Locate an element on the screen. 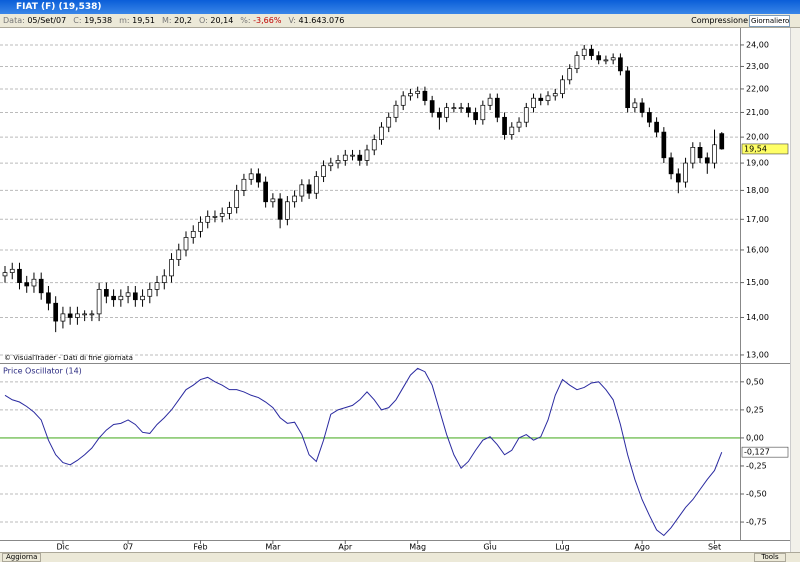 The width and height of the screenshot is (800, 562). field-value: 19,51 is located at coordinates (144, 20).